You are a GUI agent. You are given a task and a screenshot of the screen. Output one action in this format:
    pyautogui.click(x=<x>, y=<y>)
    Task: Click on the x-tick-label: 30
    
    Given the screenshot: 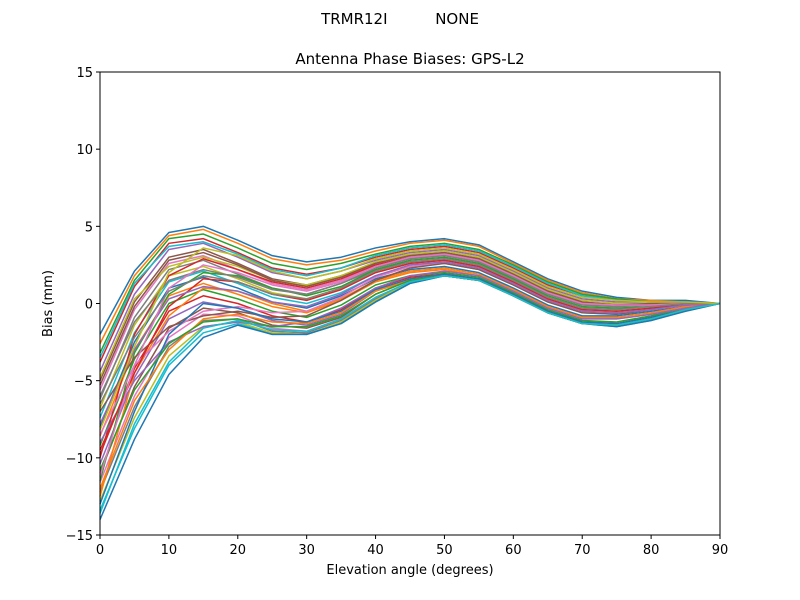 What is the action you would take?
    pyautogui.click(x=306, y=550)
    